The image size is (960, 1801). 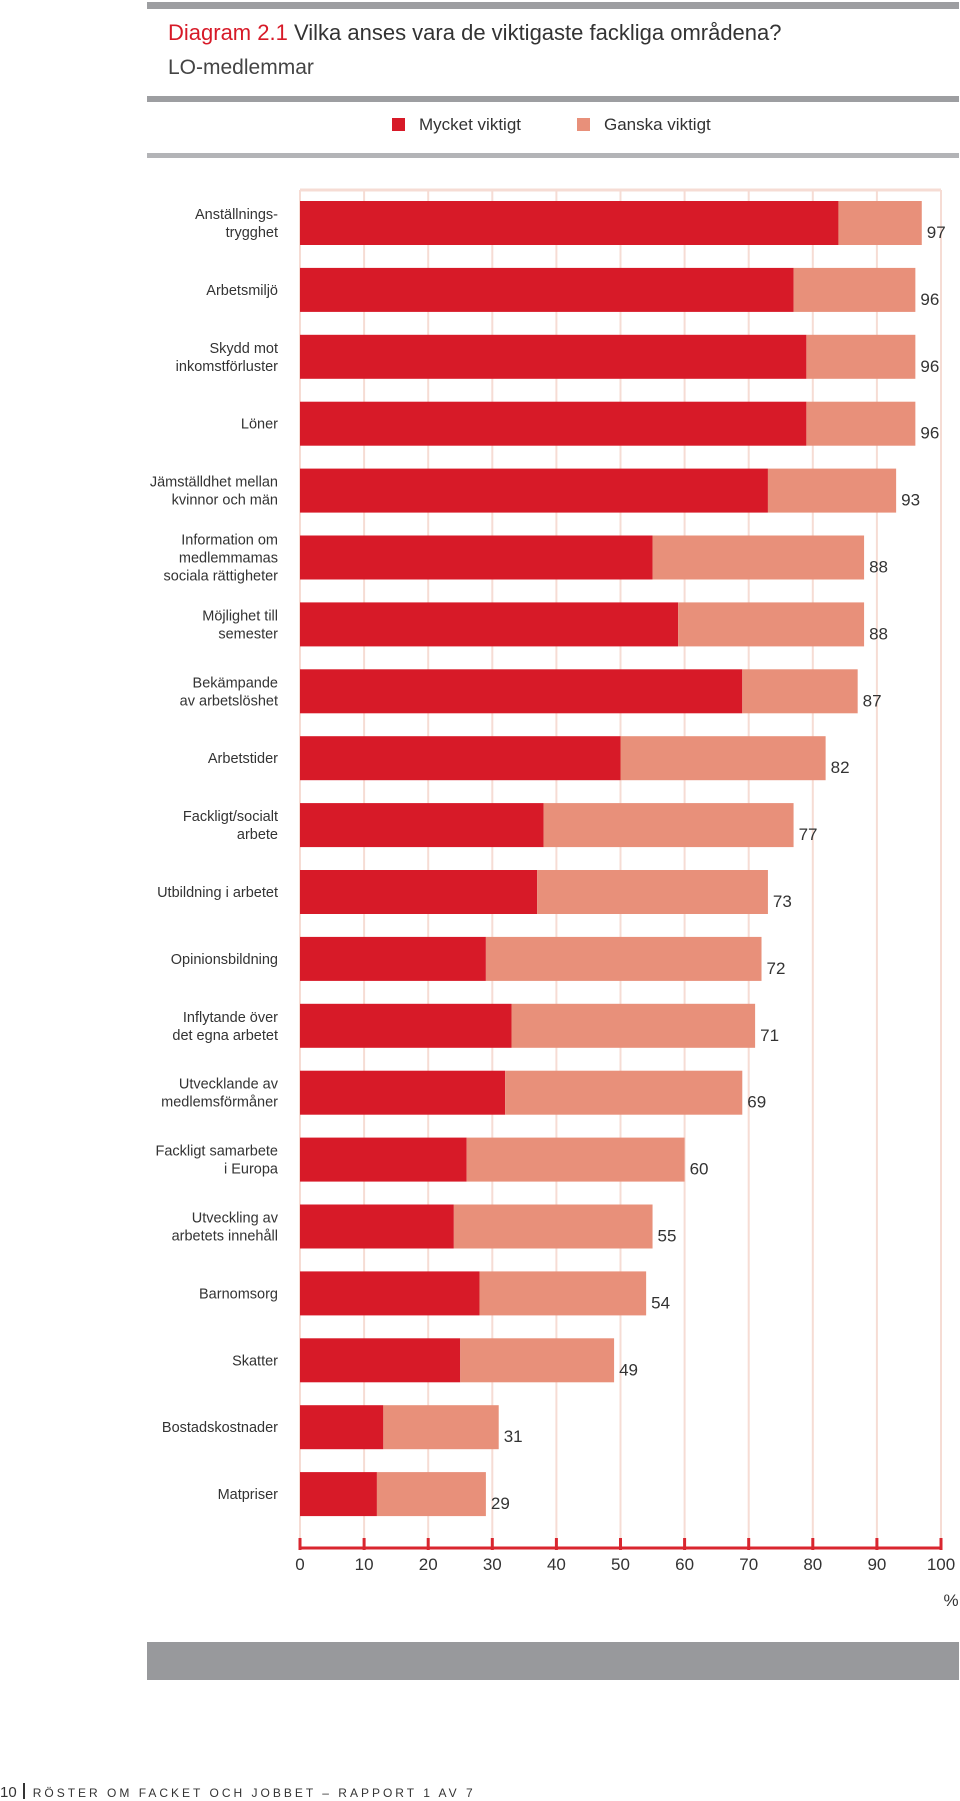 I want to click on bar-total-label: 55, so click(x=667, y=1236).